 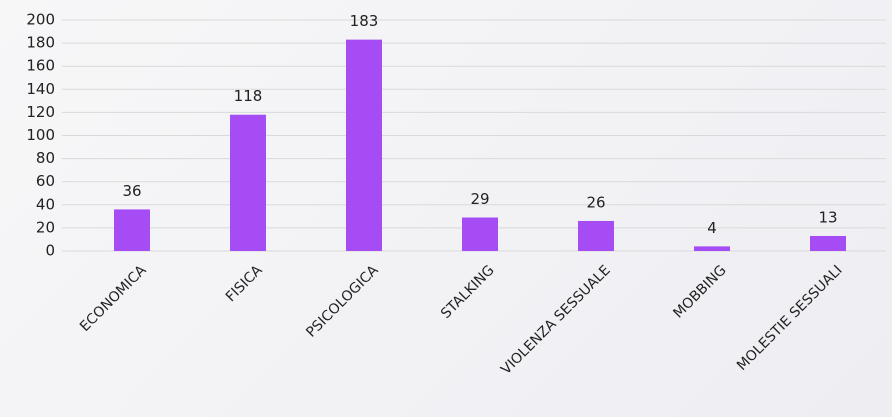 What do you see at coordinates (45, 227) in the screenshot?
I see `y-tick-label: 20` at bounding box center [45, 227].